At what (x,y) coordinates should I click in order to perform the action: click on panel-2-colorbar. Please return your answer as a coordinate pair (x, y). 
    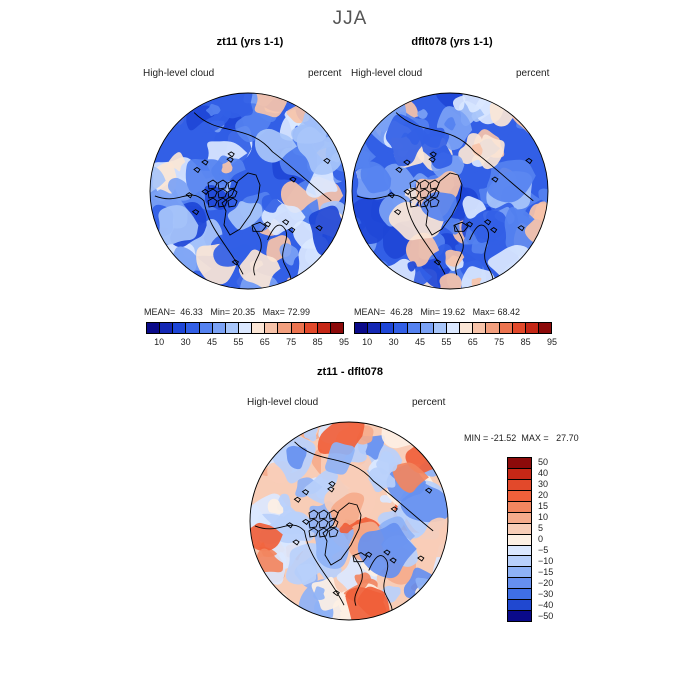
    Looking at the image, I should click on (453, 328).